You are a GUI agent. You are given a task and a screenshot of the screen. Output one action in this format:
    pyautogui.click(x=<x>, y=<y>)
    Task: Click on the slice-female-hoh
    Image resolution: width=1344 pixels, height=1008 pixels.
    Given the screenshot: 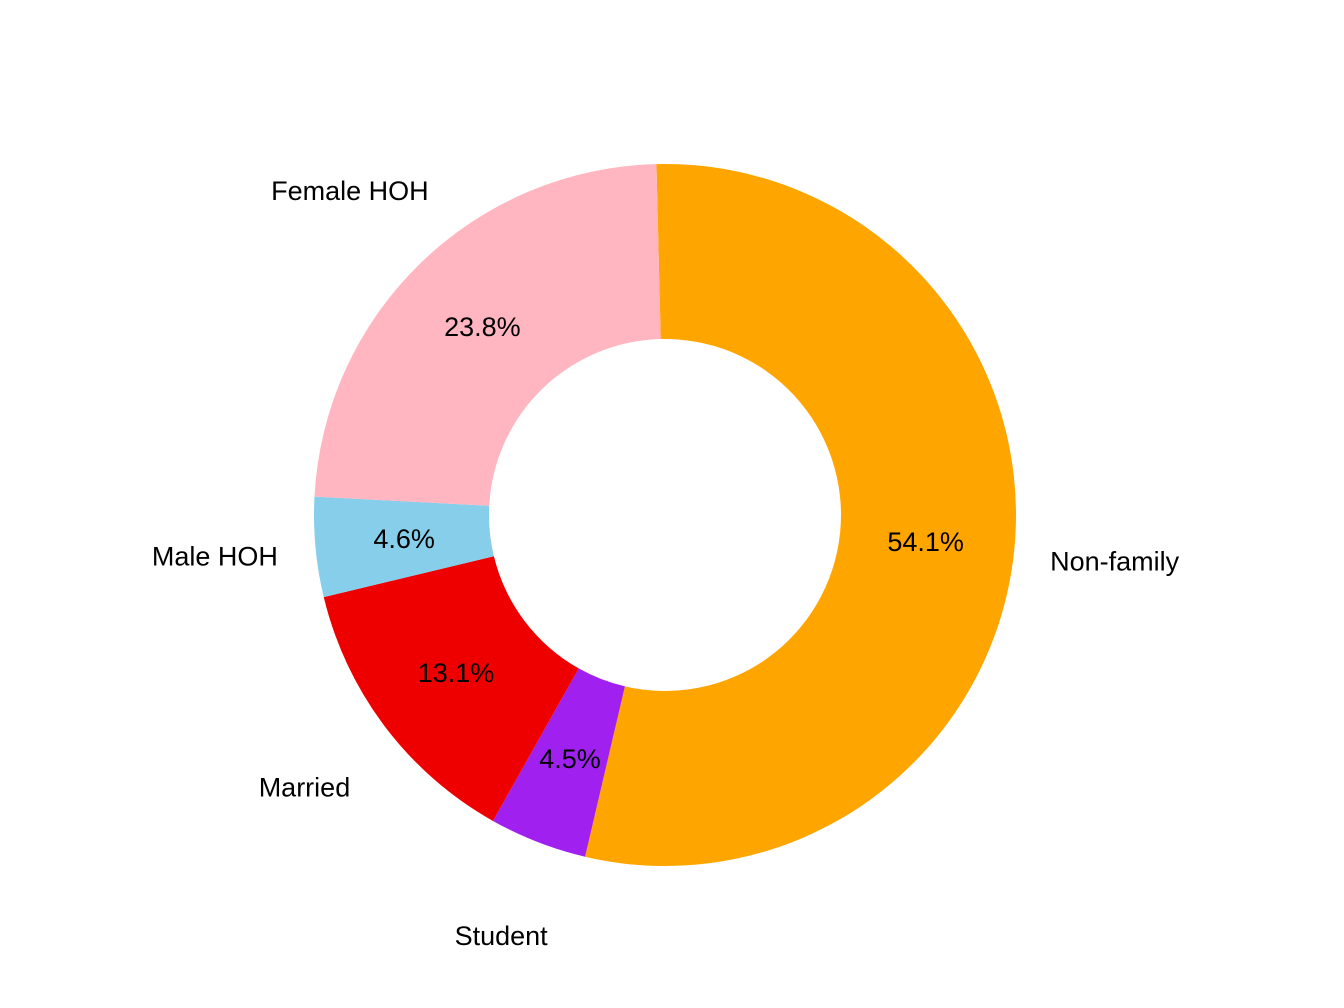 What is the action you would take?
    pyautogui.click(x=487, y=335)
    